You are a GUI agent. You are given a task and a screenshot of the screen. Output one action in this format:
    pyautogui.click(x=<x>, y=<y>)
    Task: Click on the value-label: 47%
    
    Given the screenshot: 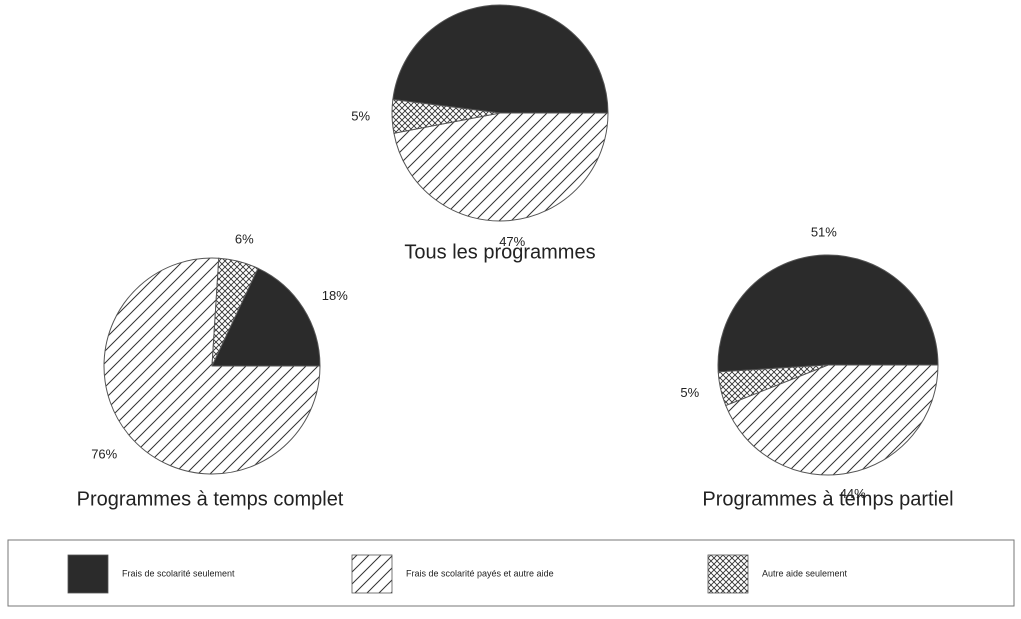 What is the action you would take?
    pyautogui.click(x=512, y=241)
    